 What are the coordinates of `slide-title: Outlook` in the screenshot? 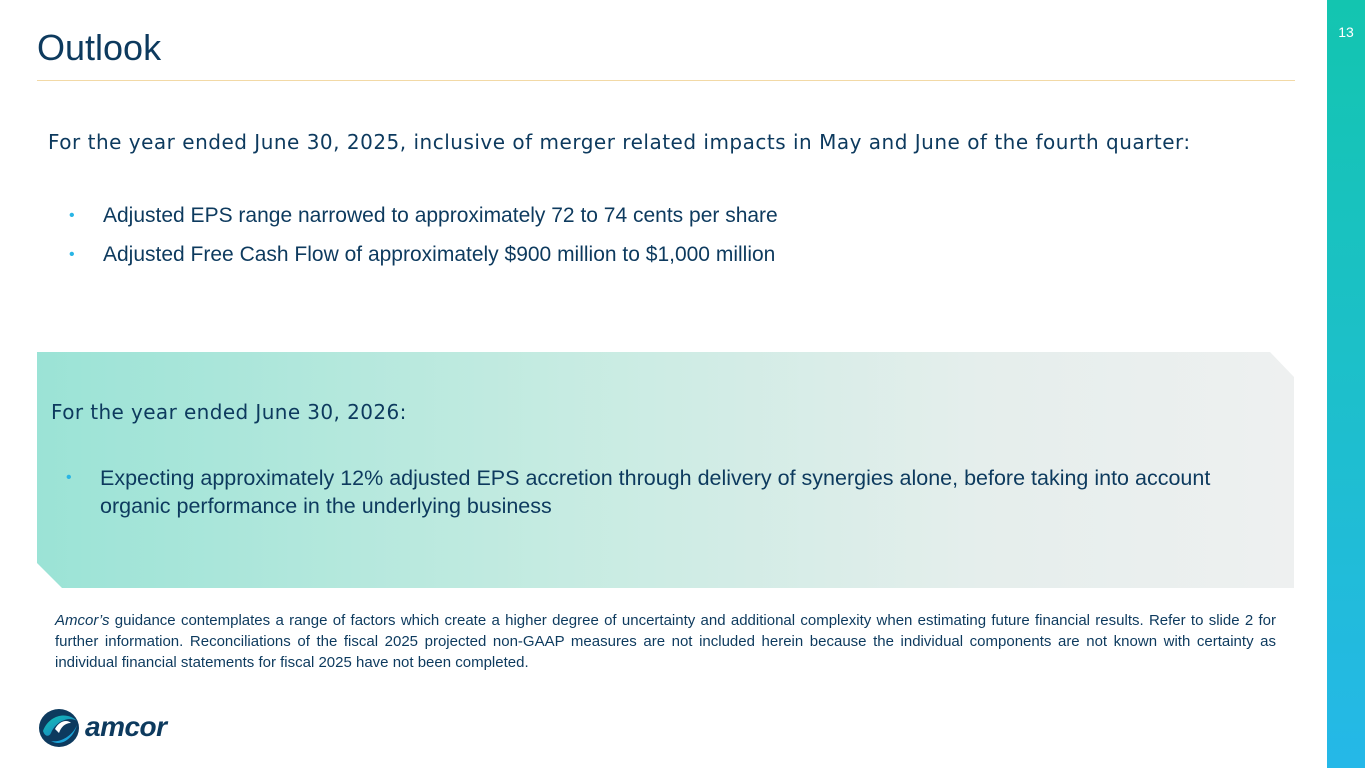 It's located at (99, 47).